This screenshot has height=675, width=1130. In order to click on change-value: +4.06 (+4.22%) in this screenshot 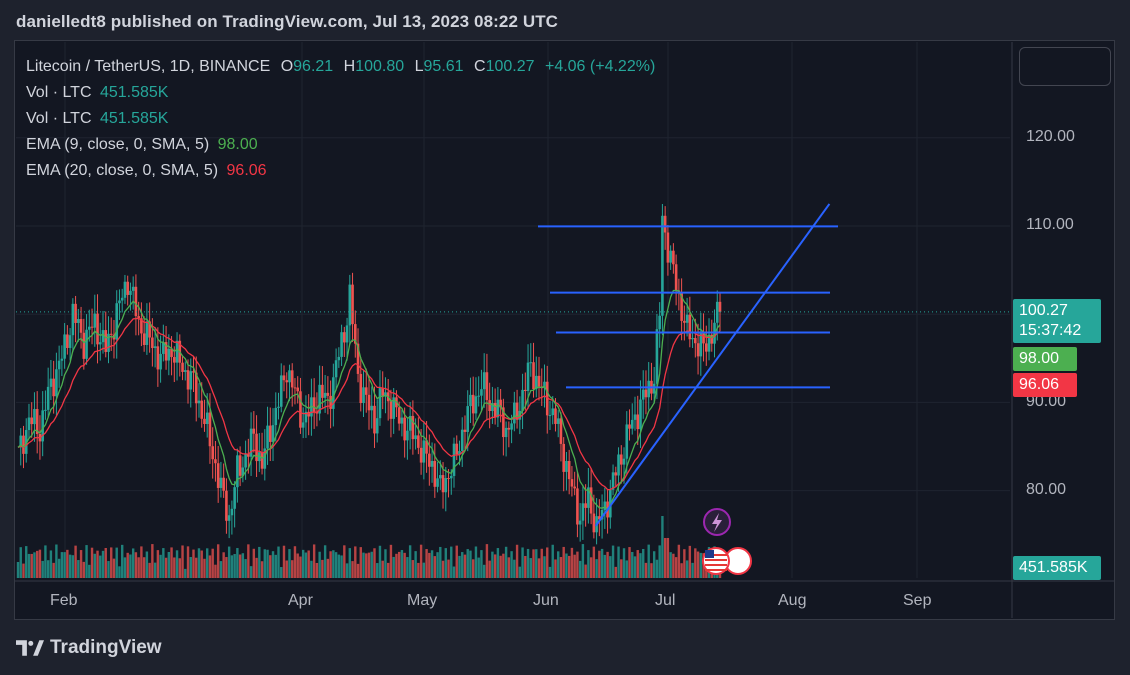, I will do `click(600, 66)`.